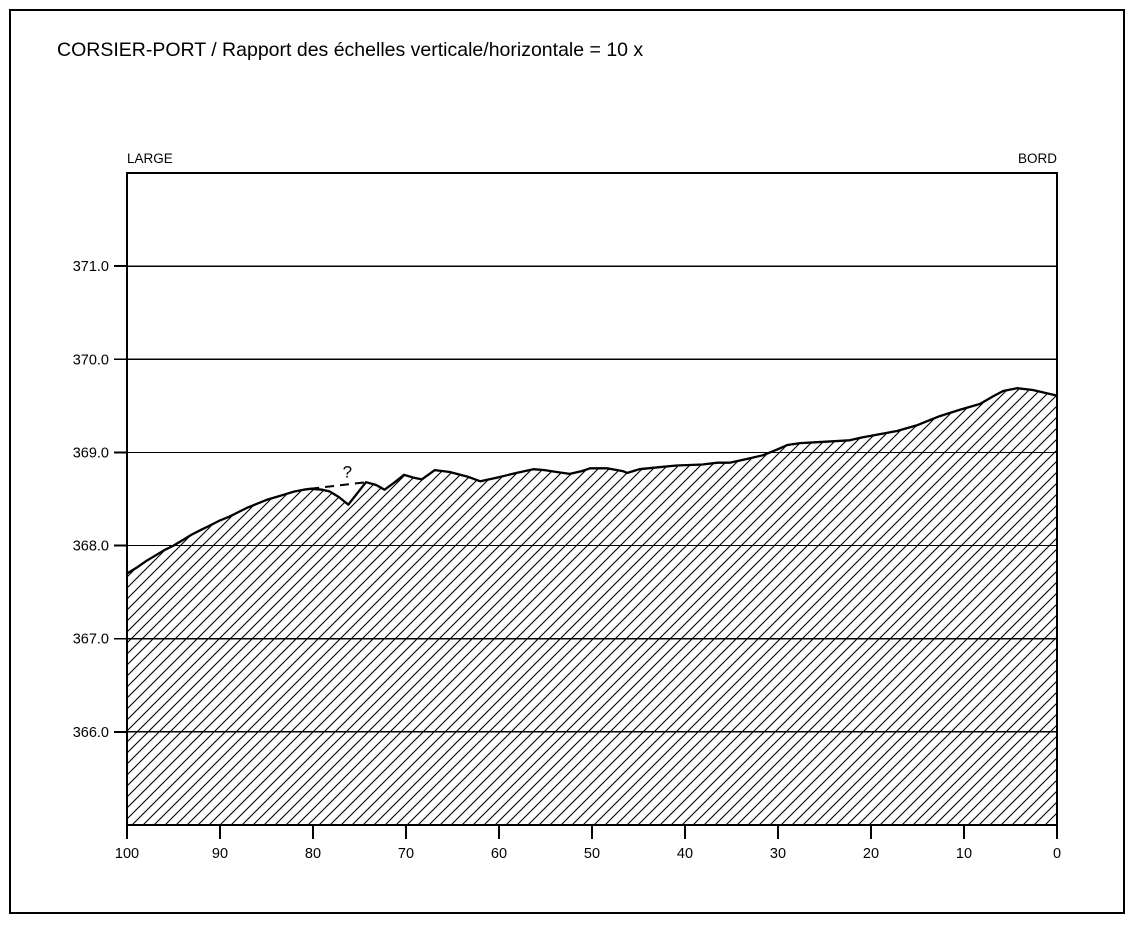 The width and height of the screenshot is (1135, 934). I want to click on left-axis-caption: LARGE, so click(150, 158).